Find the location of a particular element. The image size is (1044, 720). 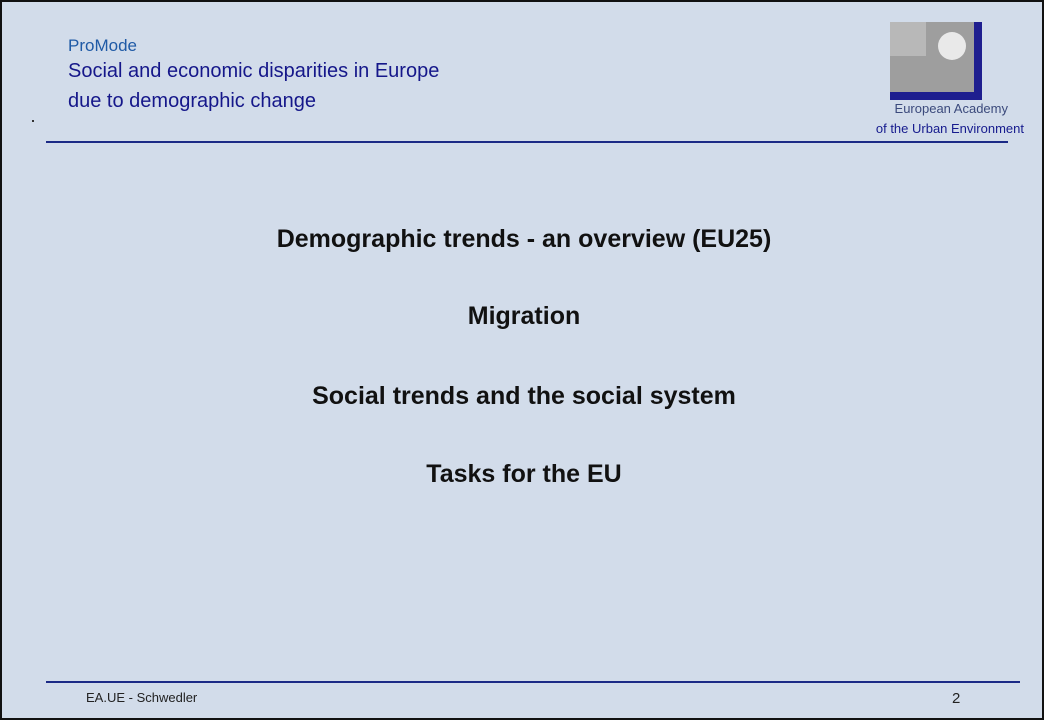

logo-corner is located at coordinates (908, 39).